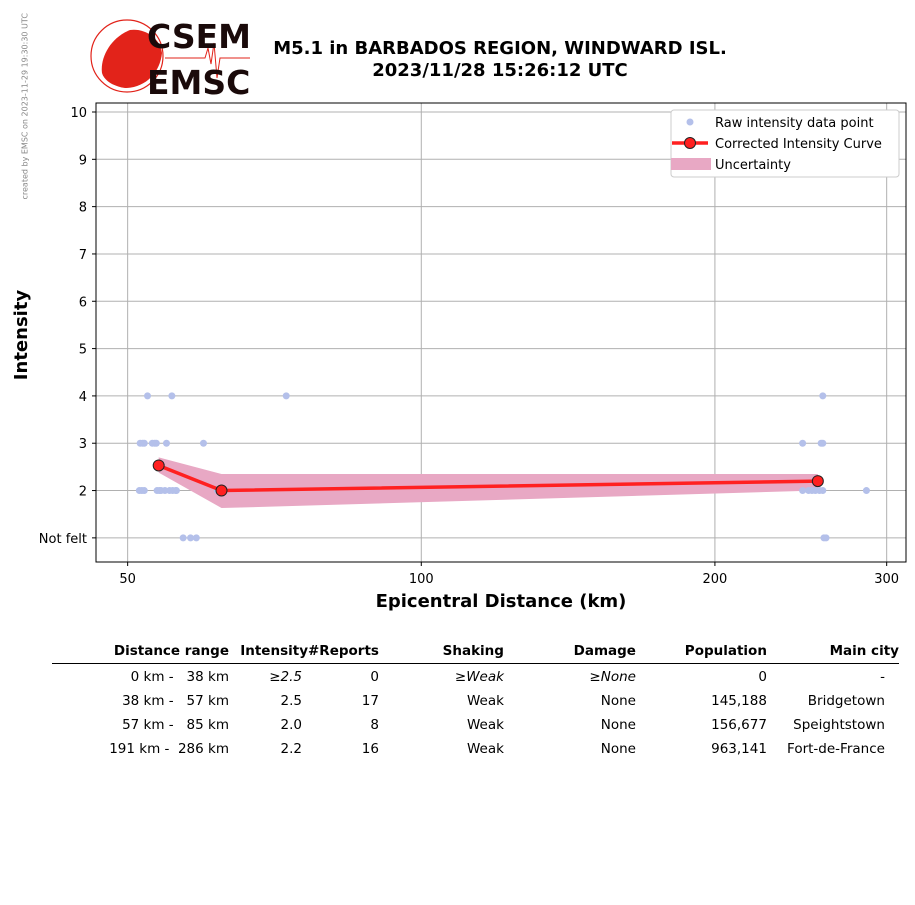 The height and width of the screenshot is (905, 915). What do you see at coordinates (291, 701) in the screenshot?
I see `table-cell: 2.5` at bounding box center [291, 701].